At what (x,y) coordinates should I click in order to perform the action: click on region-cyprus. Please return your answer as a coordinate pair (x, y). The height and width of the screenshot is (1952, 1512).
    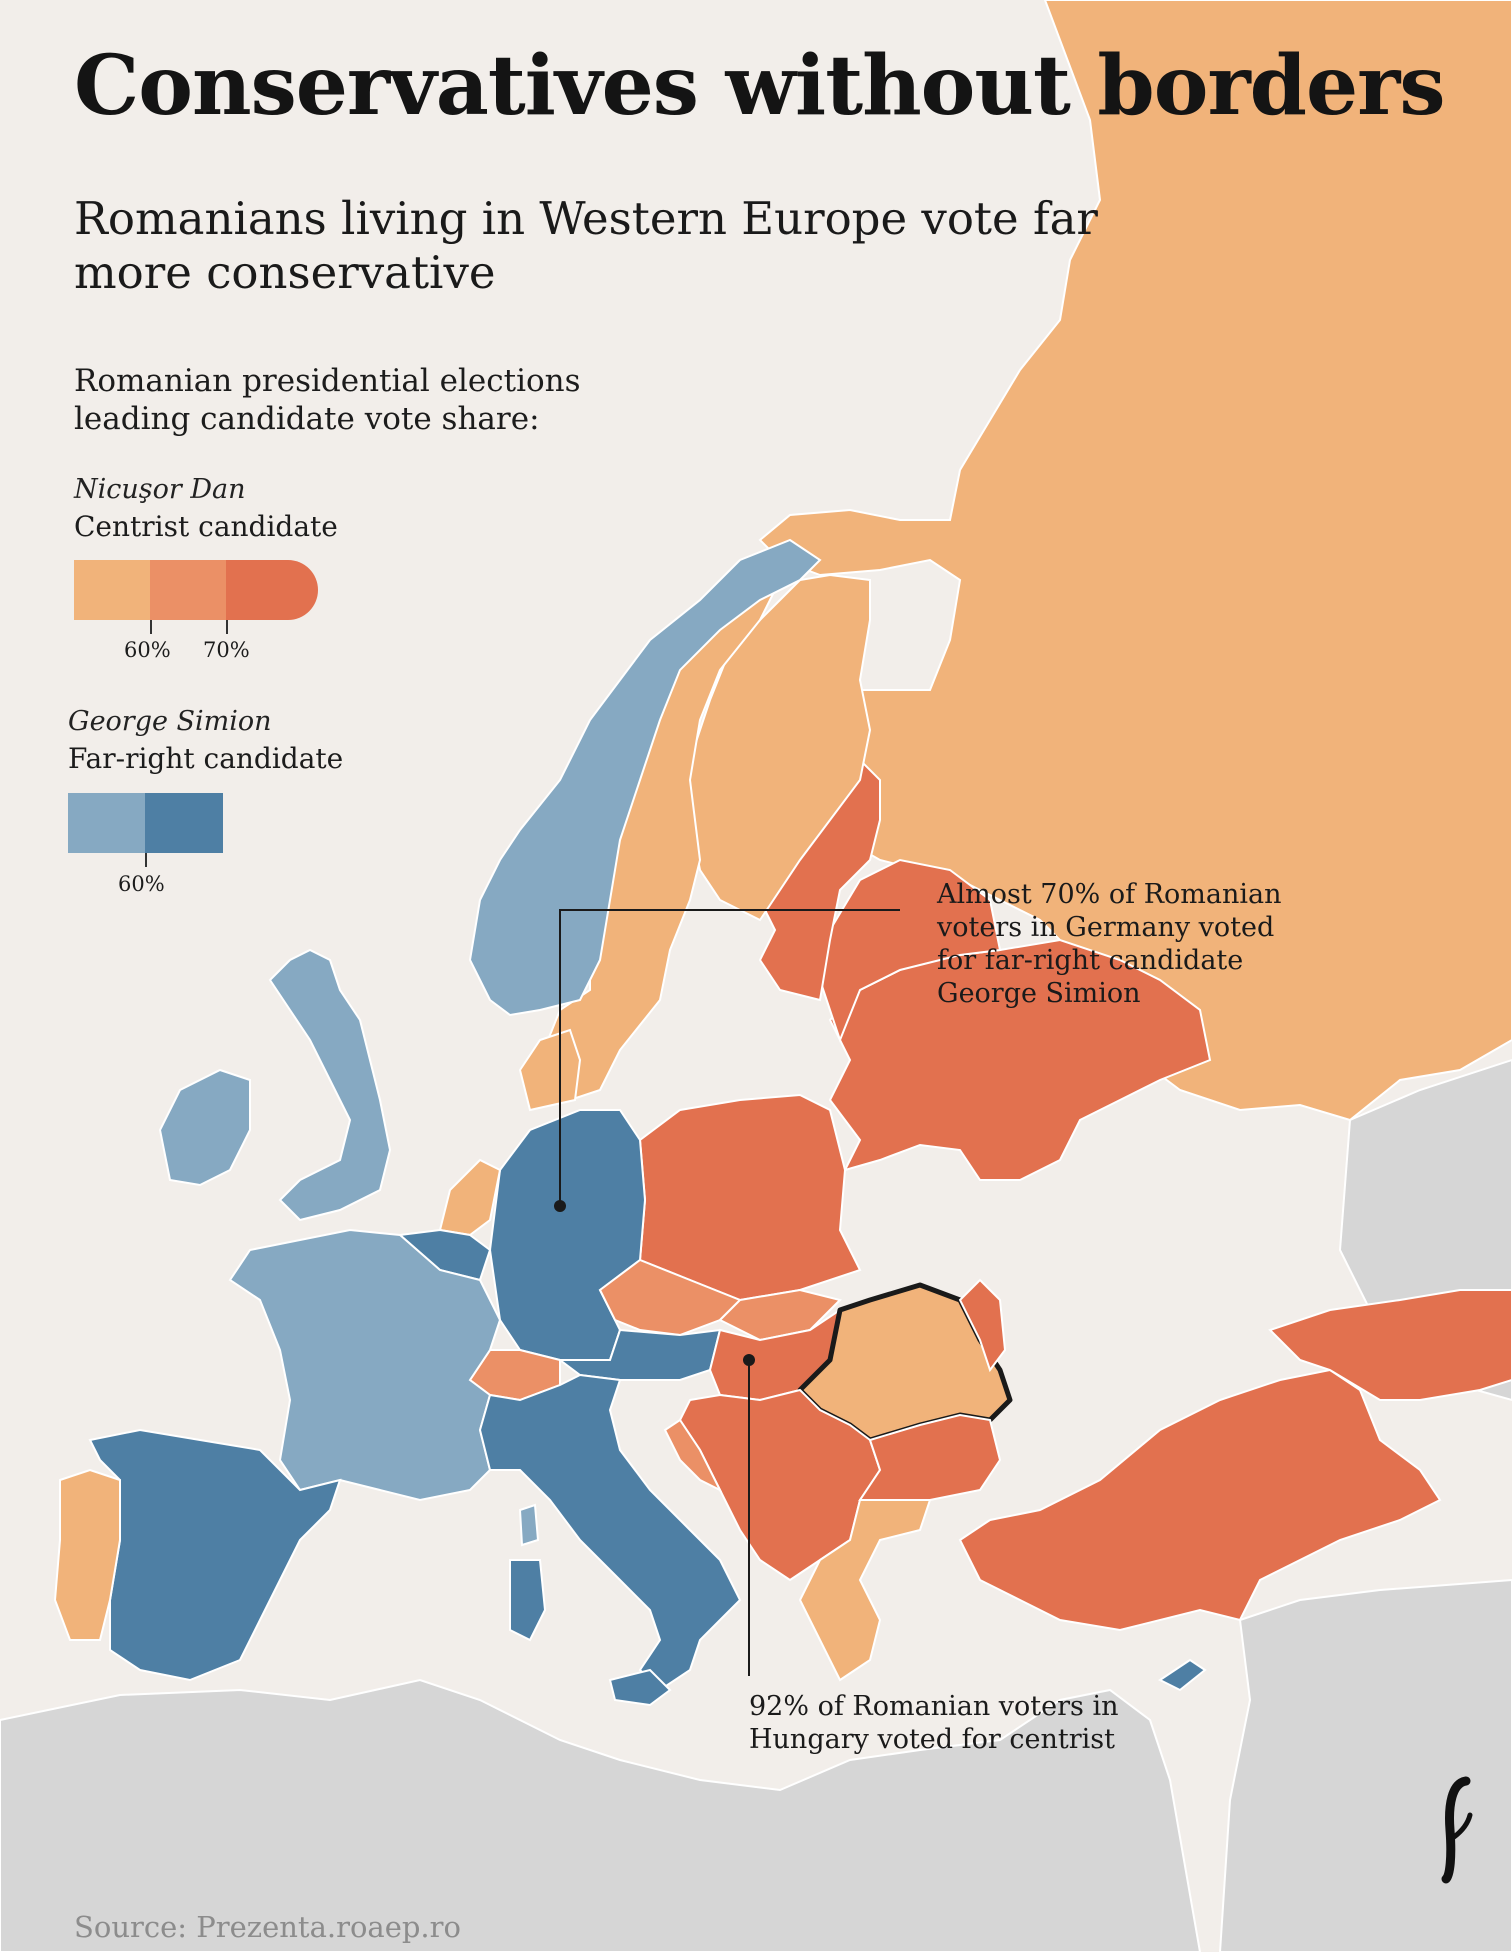
    Looking at the image, I should click on (1182, 1675).